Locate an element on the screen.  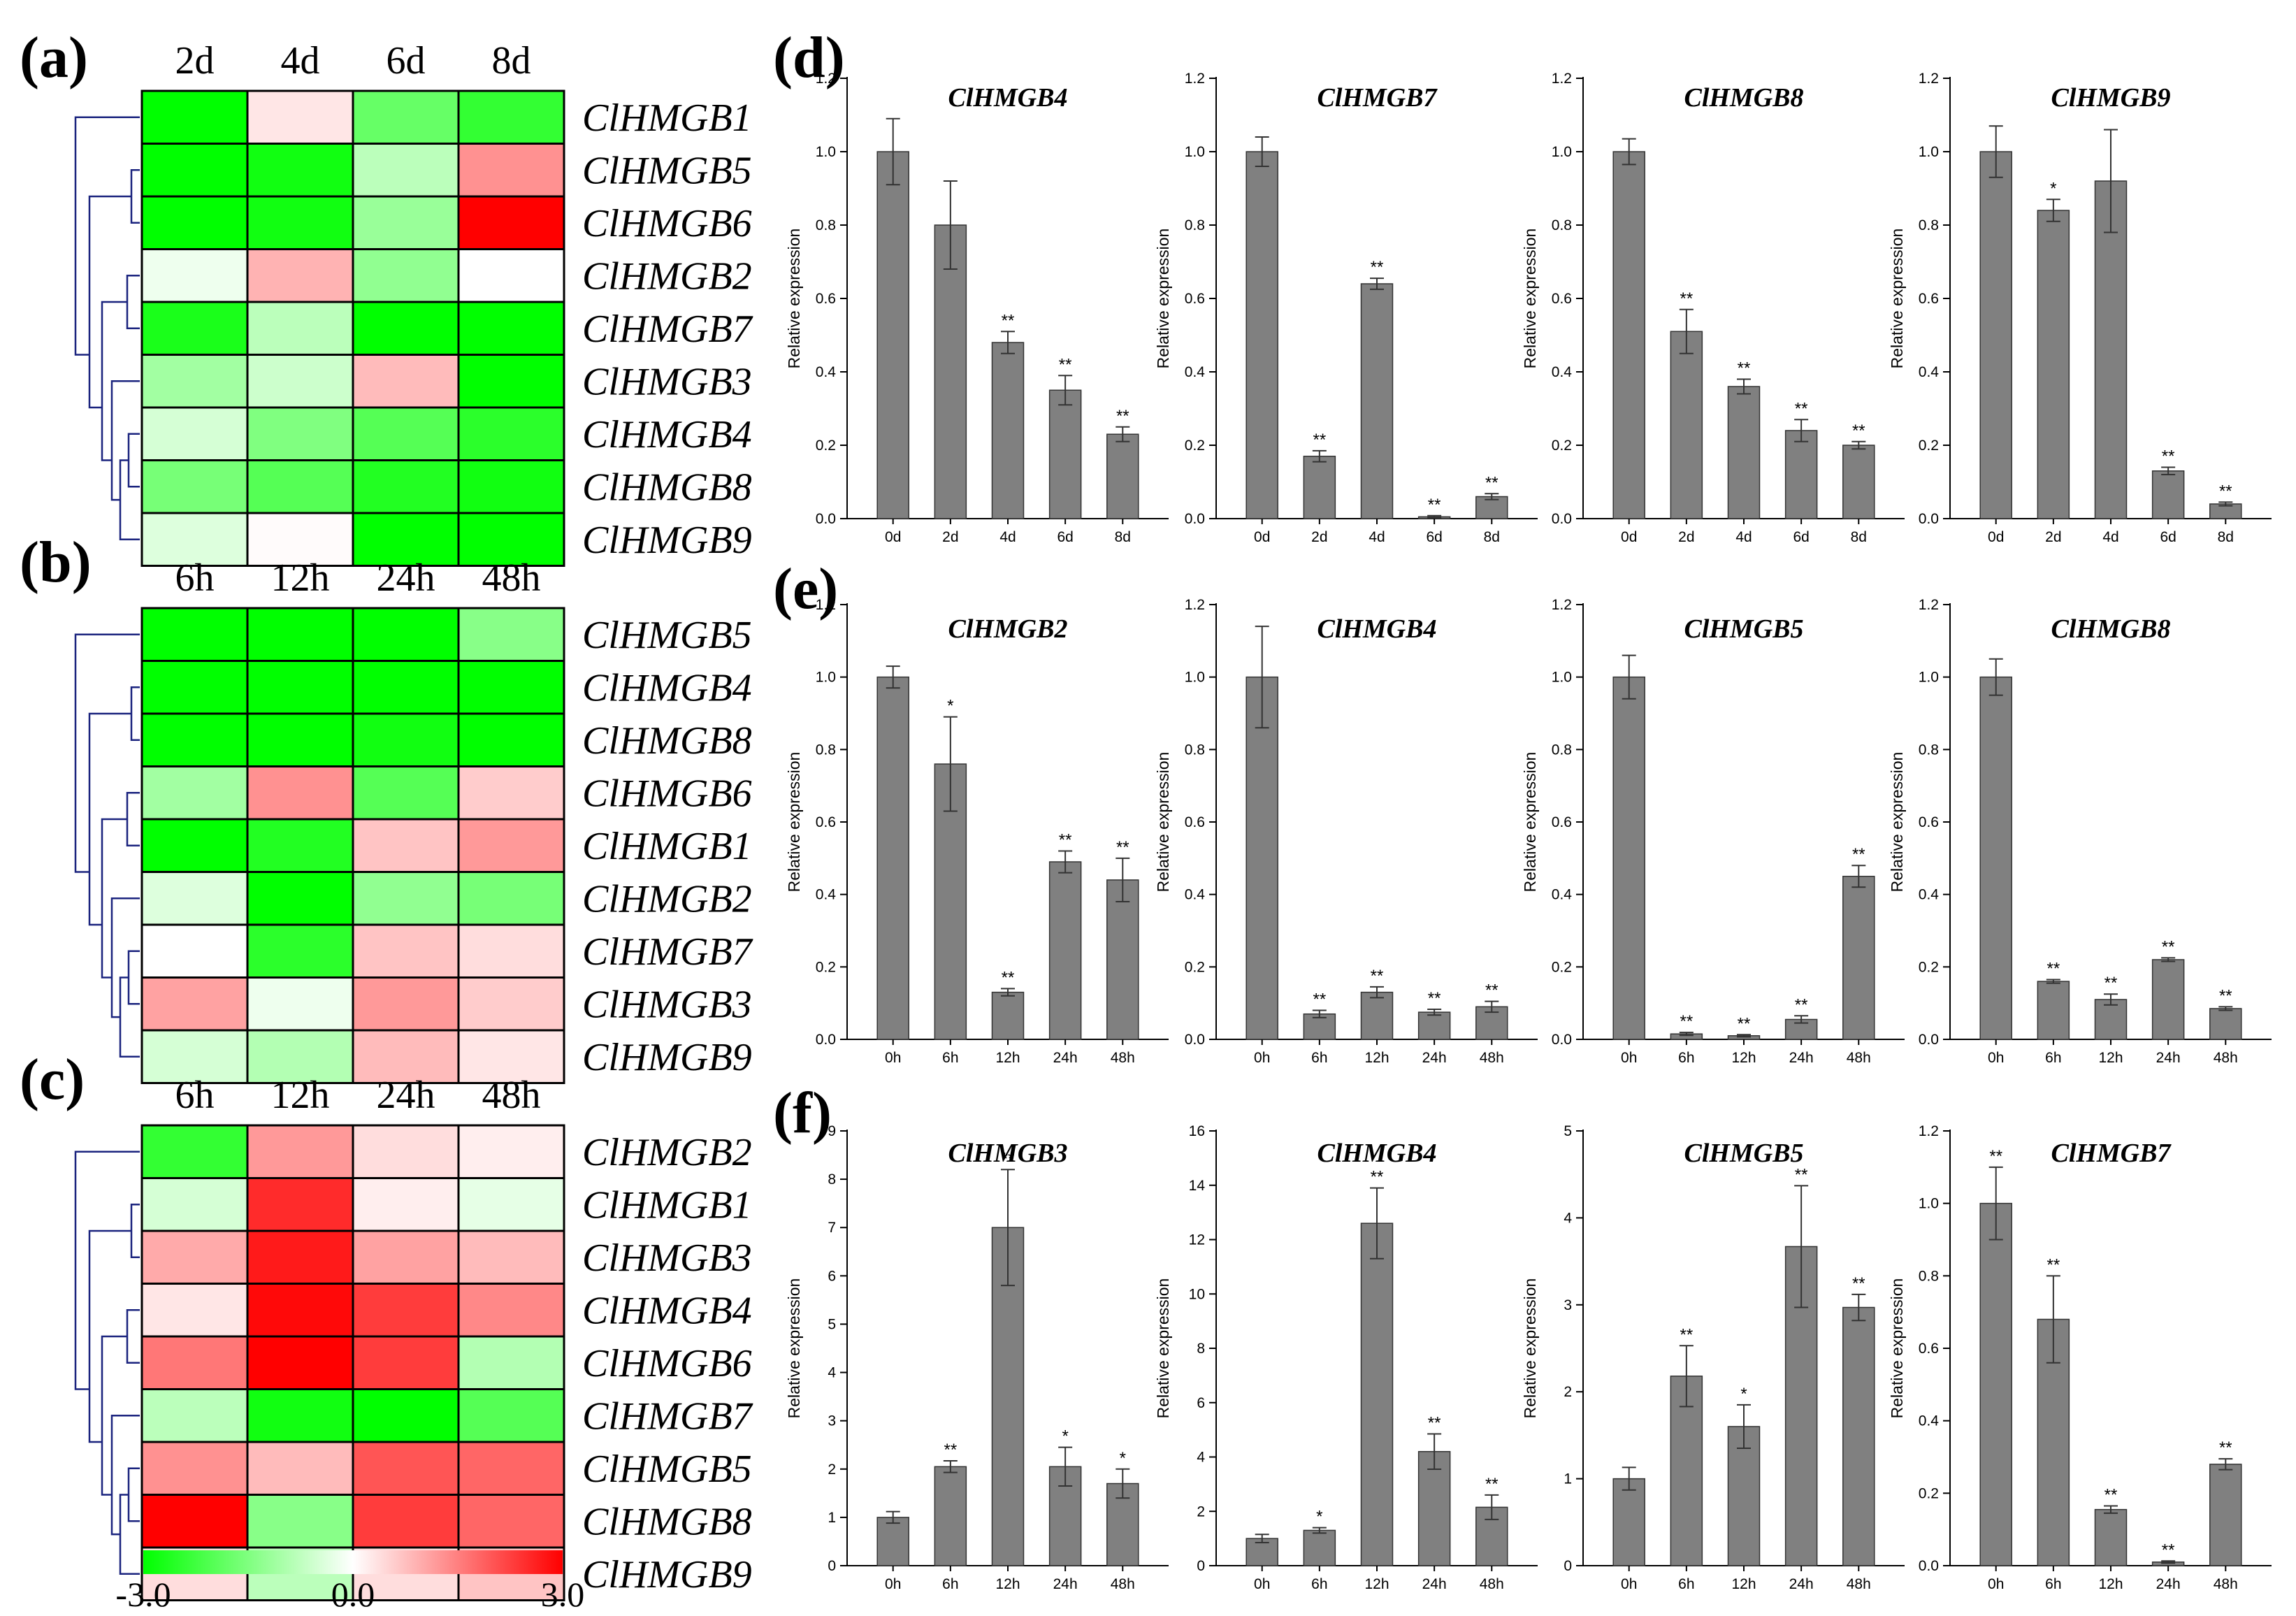
colorbar-label: 0.0 is located at coordinates (353, 1594).